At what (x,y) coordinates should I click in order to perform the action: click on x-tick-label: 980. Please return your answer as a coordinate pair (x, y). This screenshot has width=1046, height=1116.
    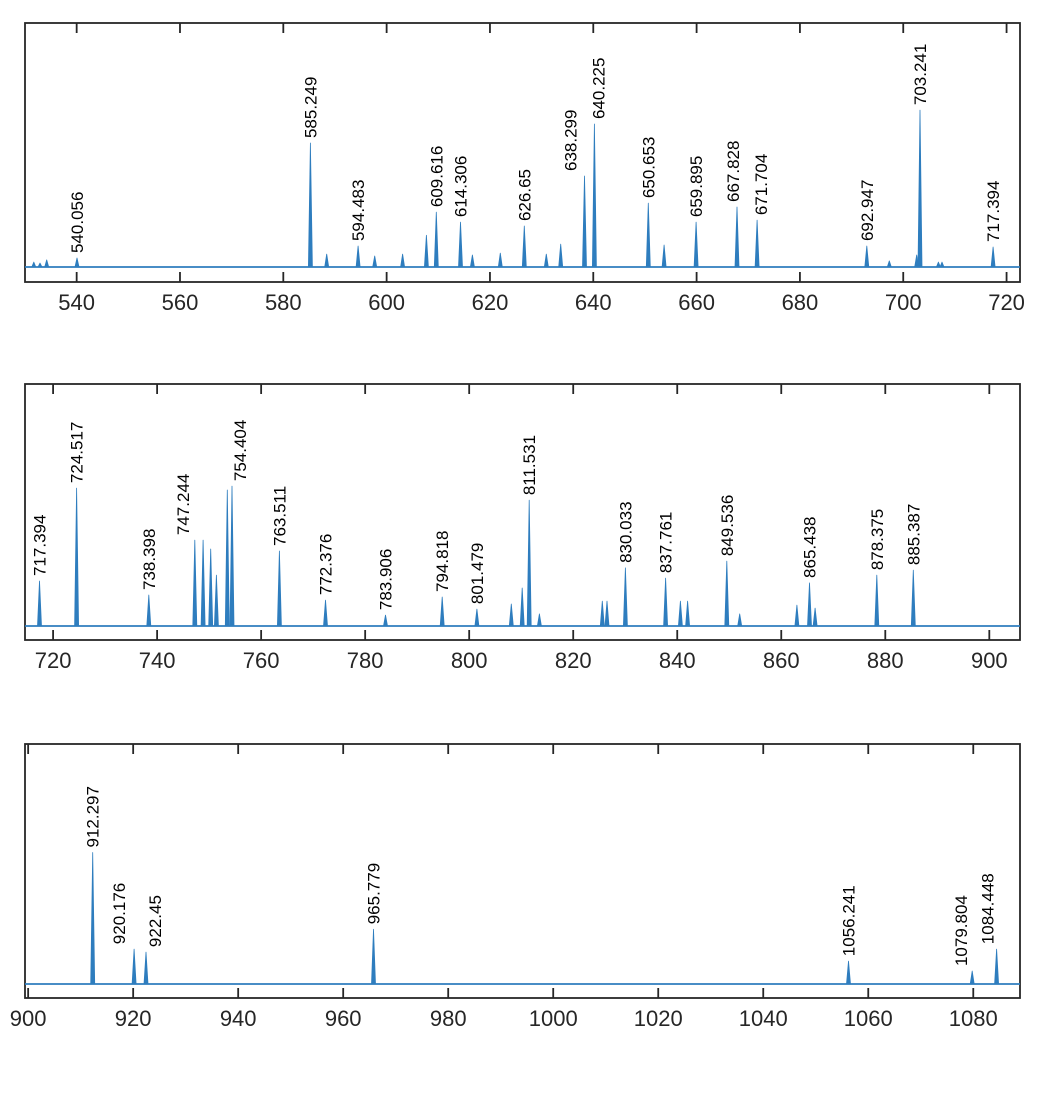
    Looking at the image, I should click on (448, 1018).